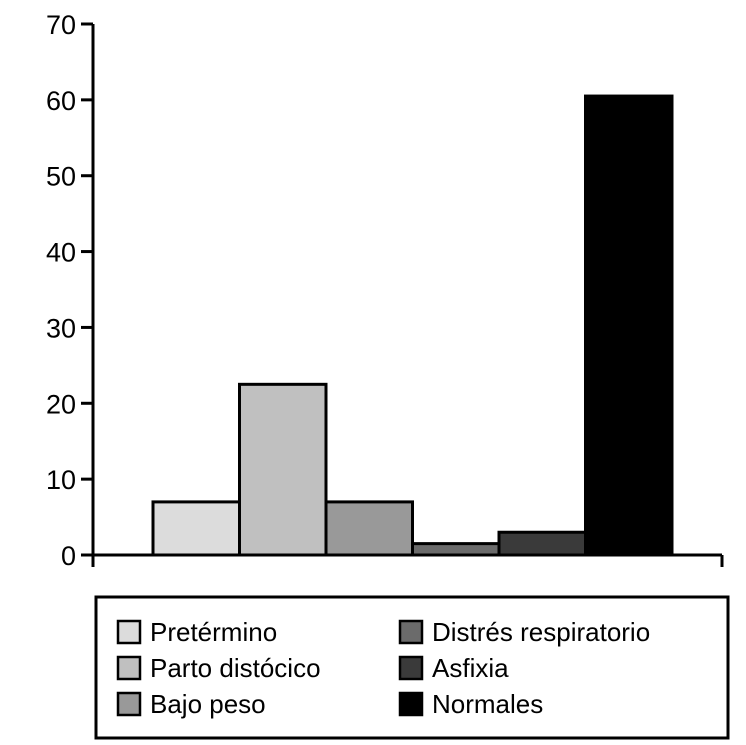 Image resolution: width=746 pixels, height=745 pixels. Describe the element at coordinates (407, 560) in the screenshot. I see `x-axis` at that location.